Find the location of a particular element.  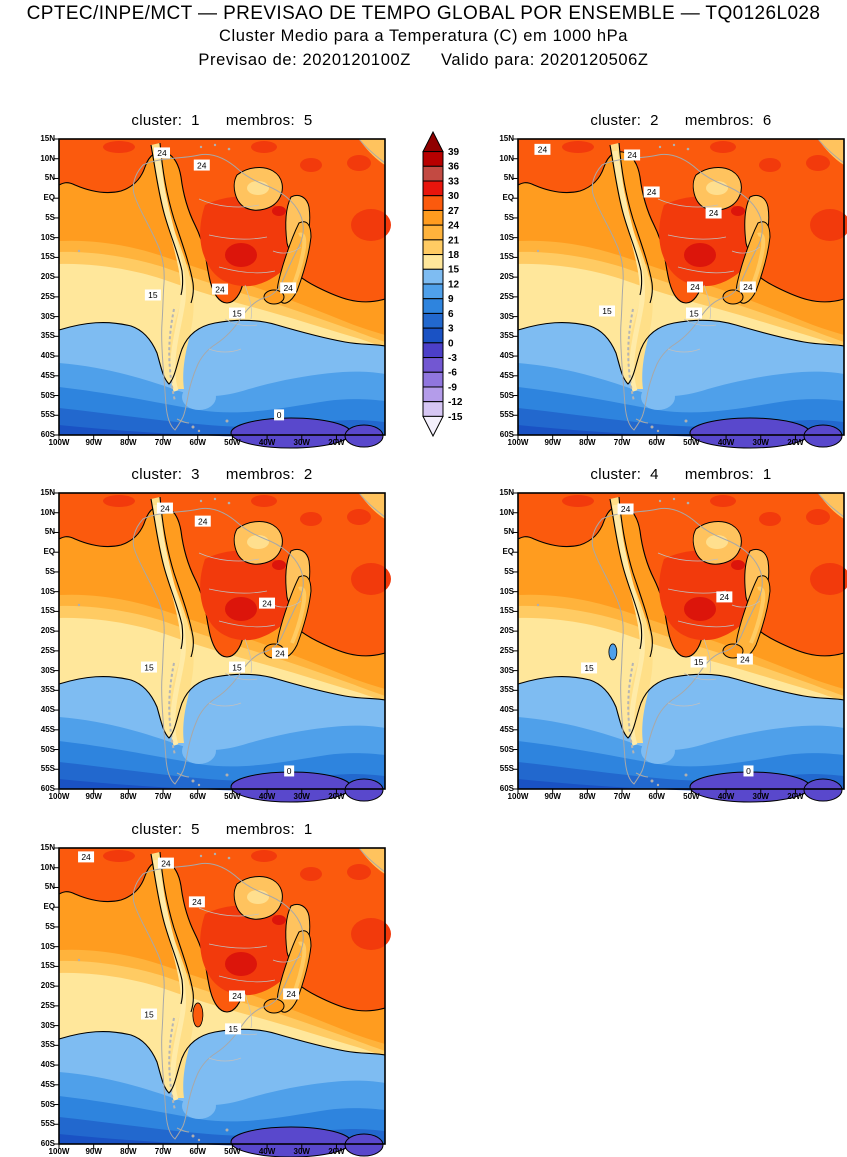

temperature-contour-map: 24 24 24 15 15 0 is located at coordinates (680, 647).